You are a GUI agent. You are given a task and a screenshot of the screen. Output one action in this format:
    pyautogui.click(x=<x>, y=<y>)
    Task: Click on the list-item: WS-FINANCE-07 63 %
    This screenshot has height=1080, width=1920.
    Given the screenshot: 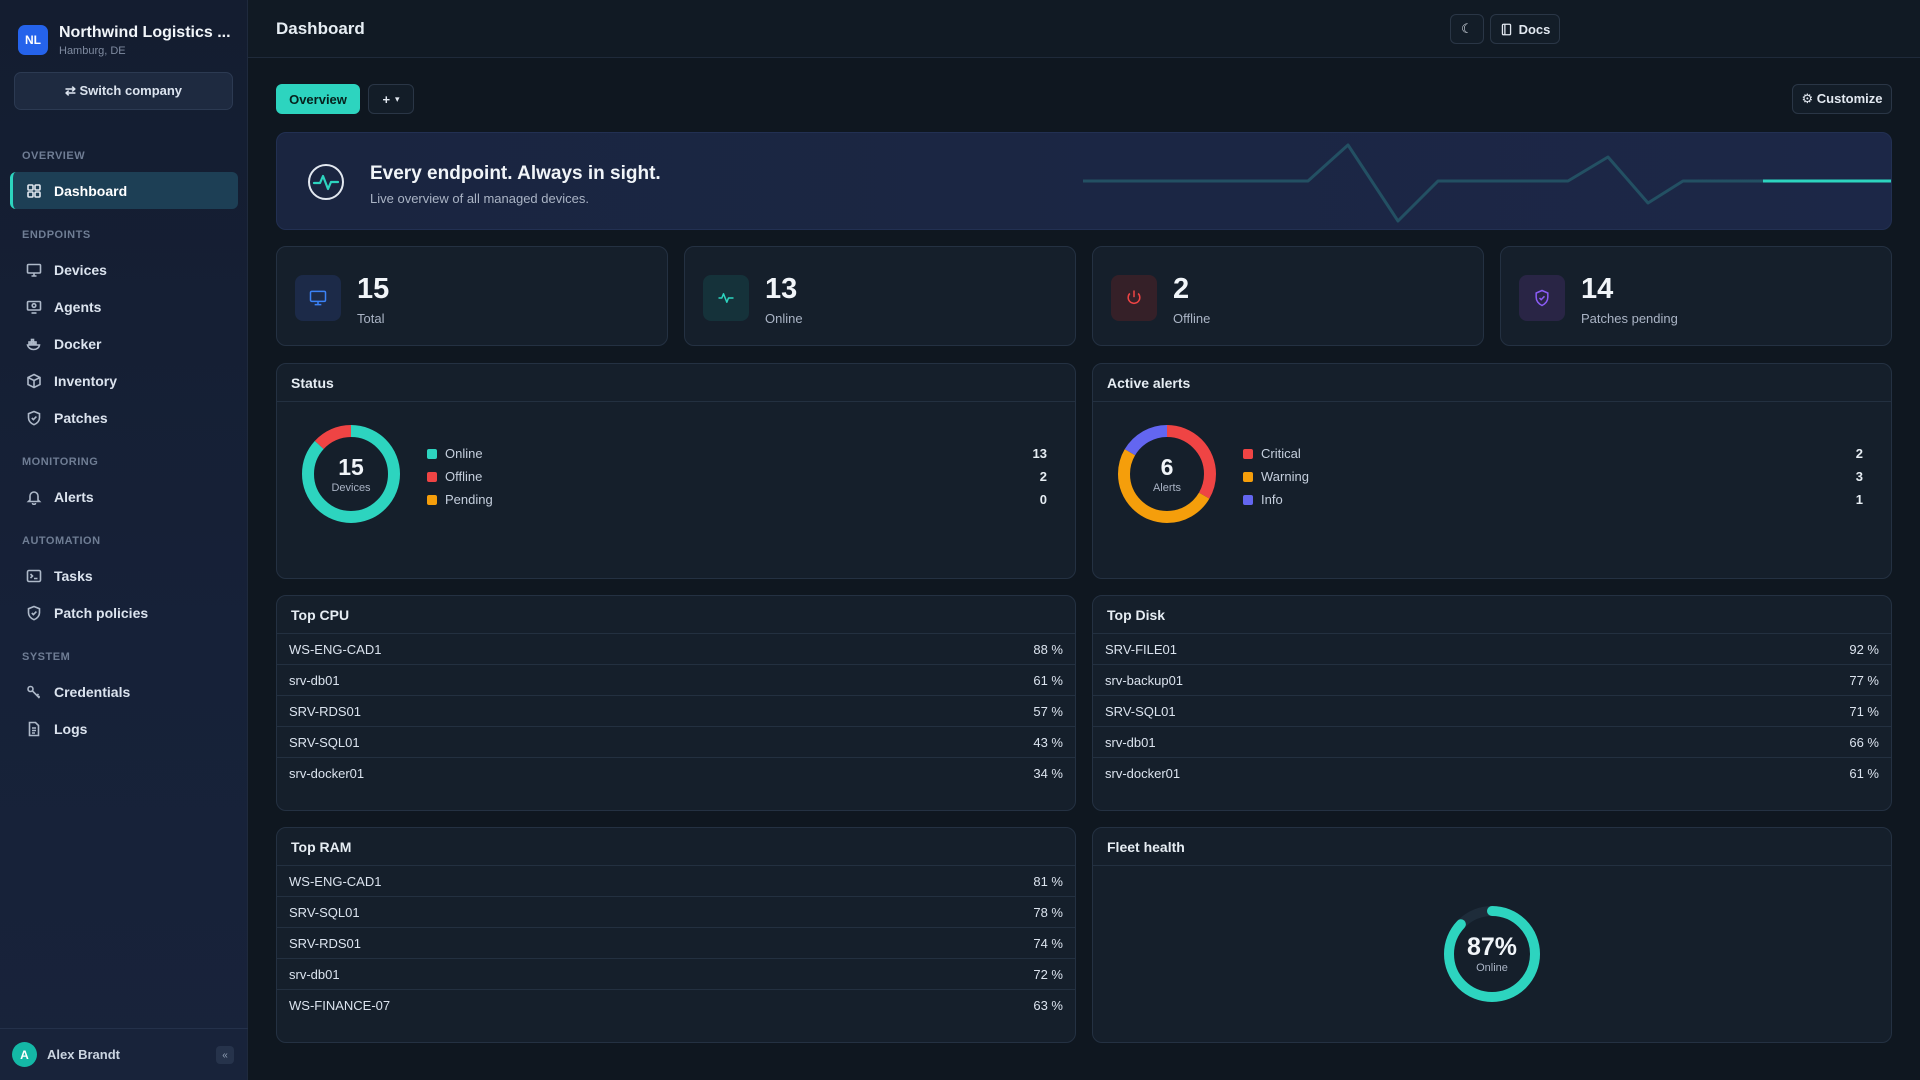 What is the action you would take?
    pyautogui.click(x=676, y=1005)
    